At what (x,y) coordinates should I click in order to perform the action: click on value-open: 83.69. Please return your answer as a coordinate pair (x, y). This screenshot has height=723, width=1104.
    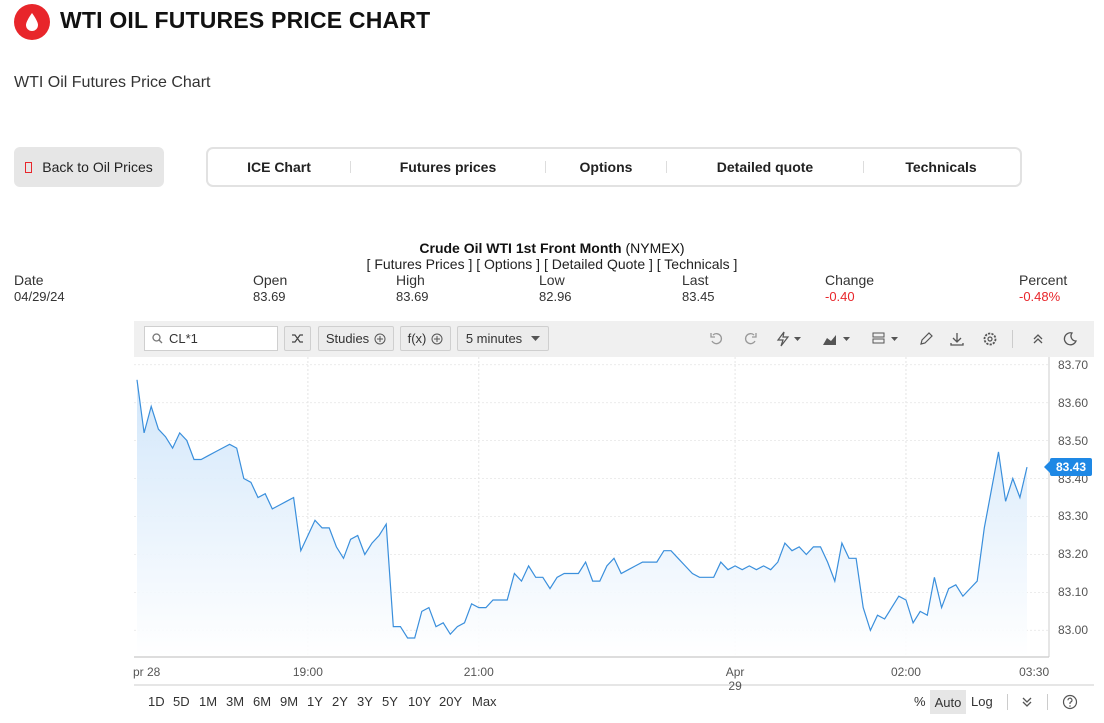
    Looking at the image, I should click on (269, 296).